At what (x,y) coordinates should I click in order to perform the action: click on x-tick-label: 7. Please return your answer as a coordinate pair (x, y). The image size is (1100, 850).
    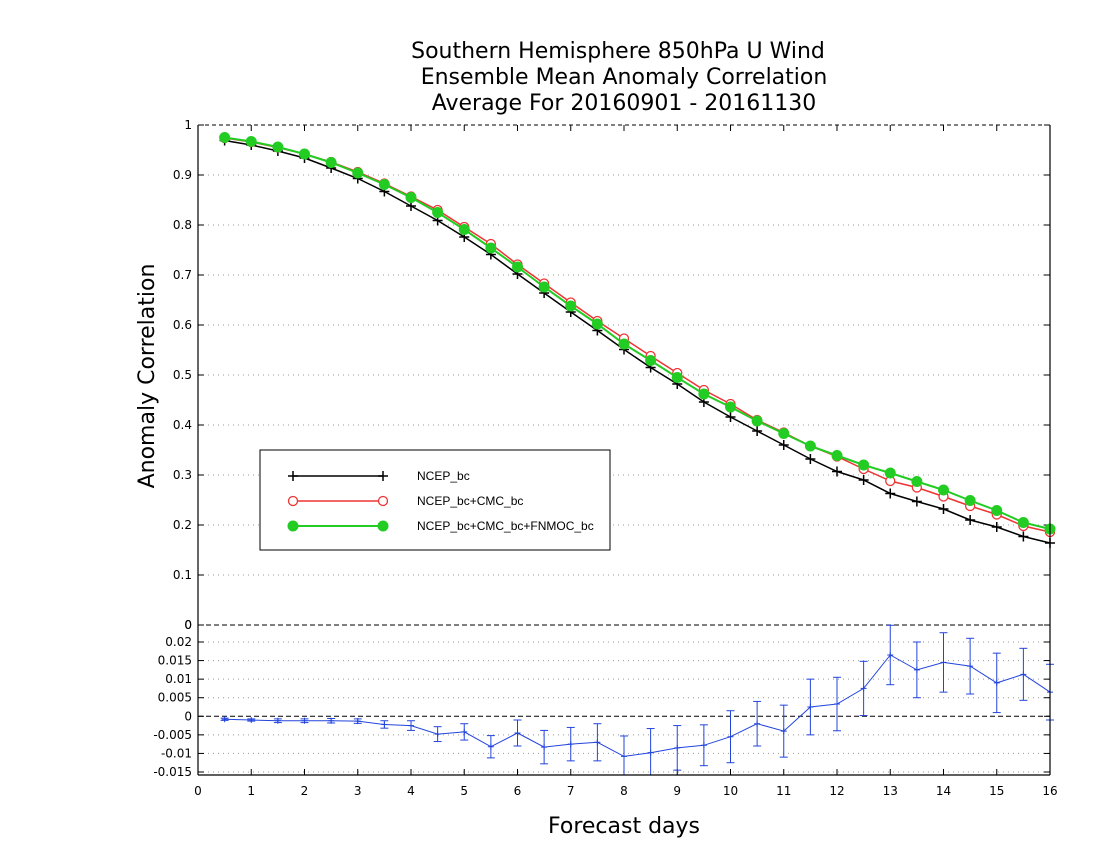
    Looking at the image, I should click on (571, 791).